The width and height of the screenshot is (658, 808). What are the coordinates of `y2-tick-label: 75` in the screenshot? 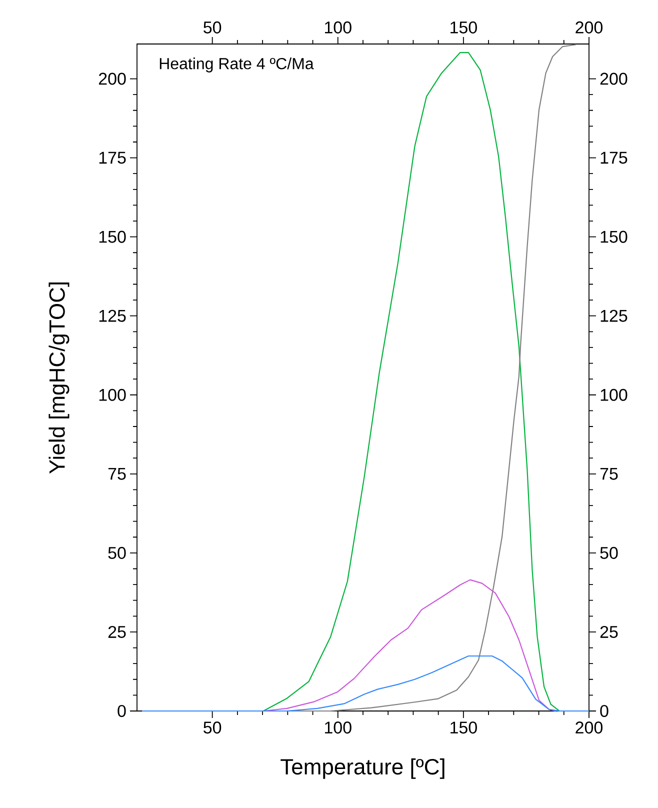 It's located at (609, 474).